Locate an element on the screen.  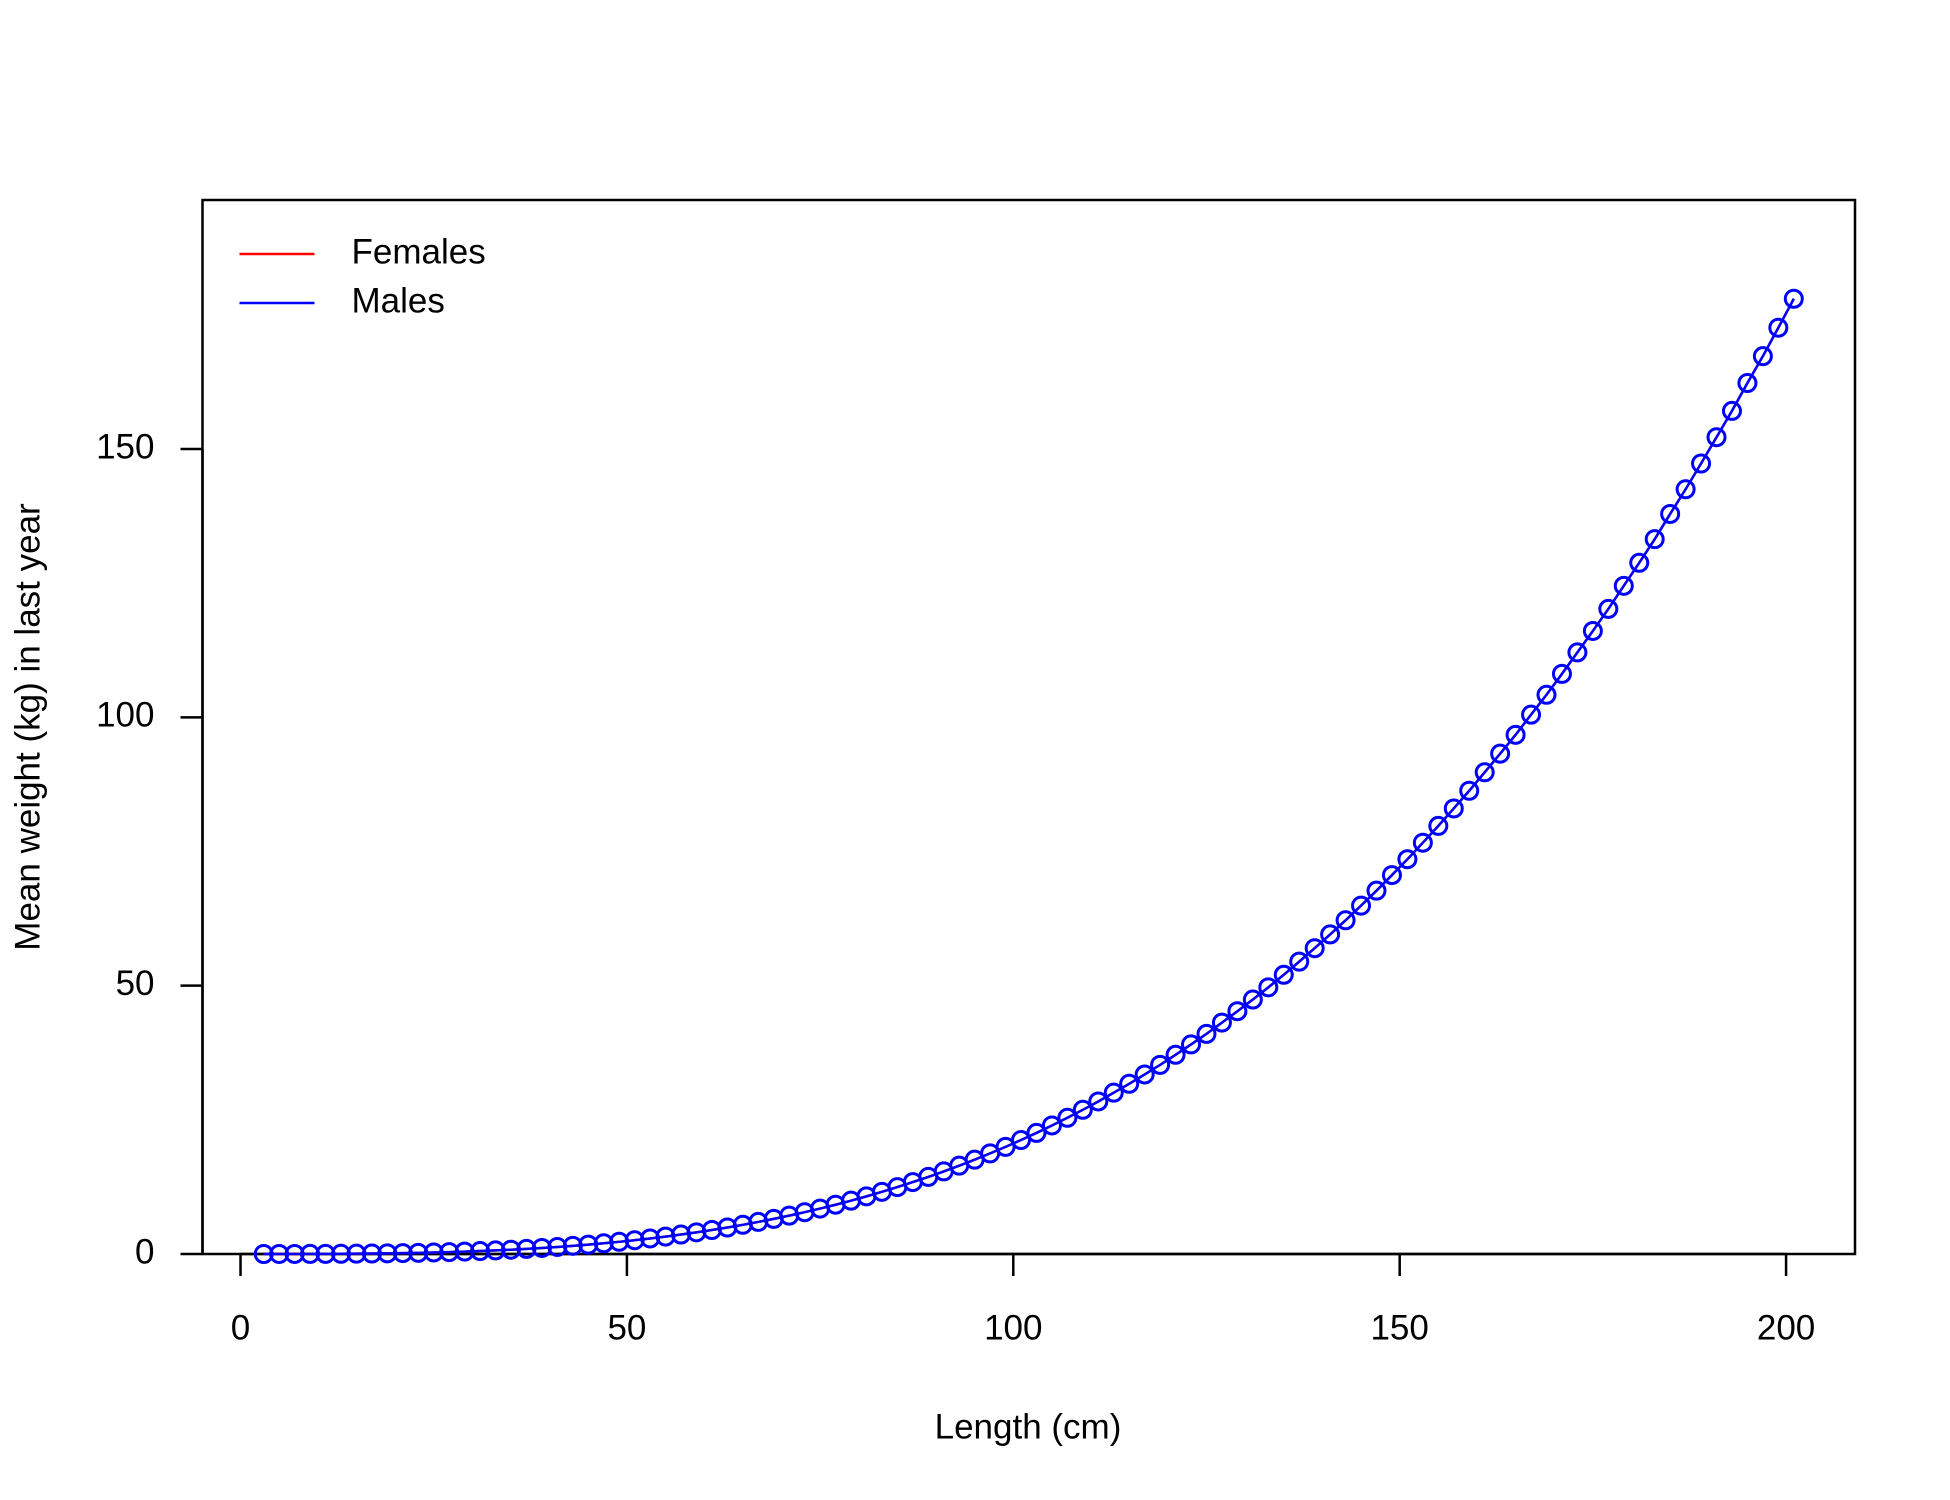
y-tick-label: 0 is located at coordinates (144, 1251).